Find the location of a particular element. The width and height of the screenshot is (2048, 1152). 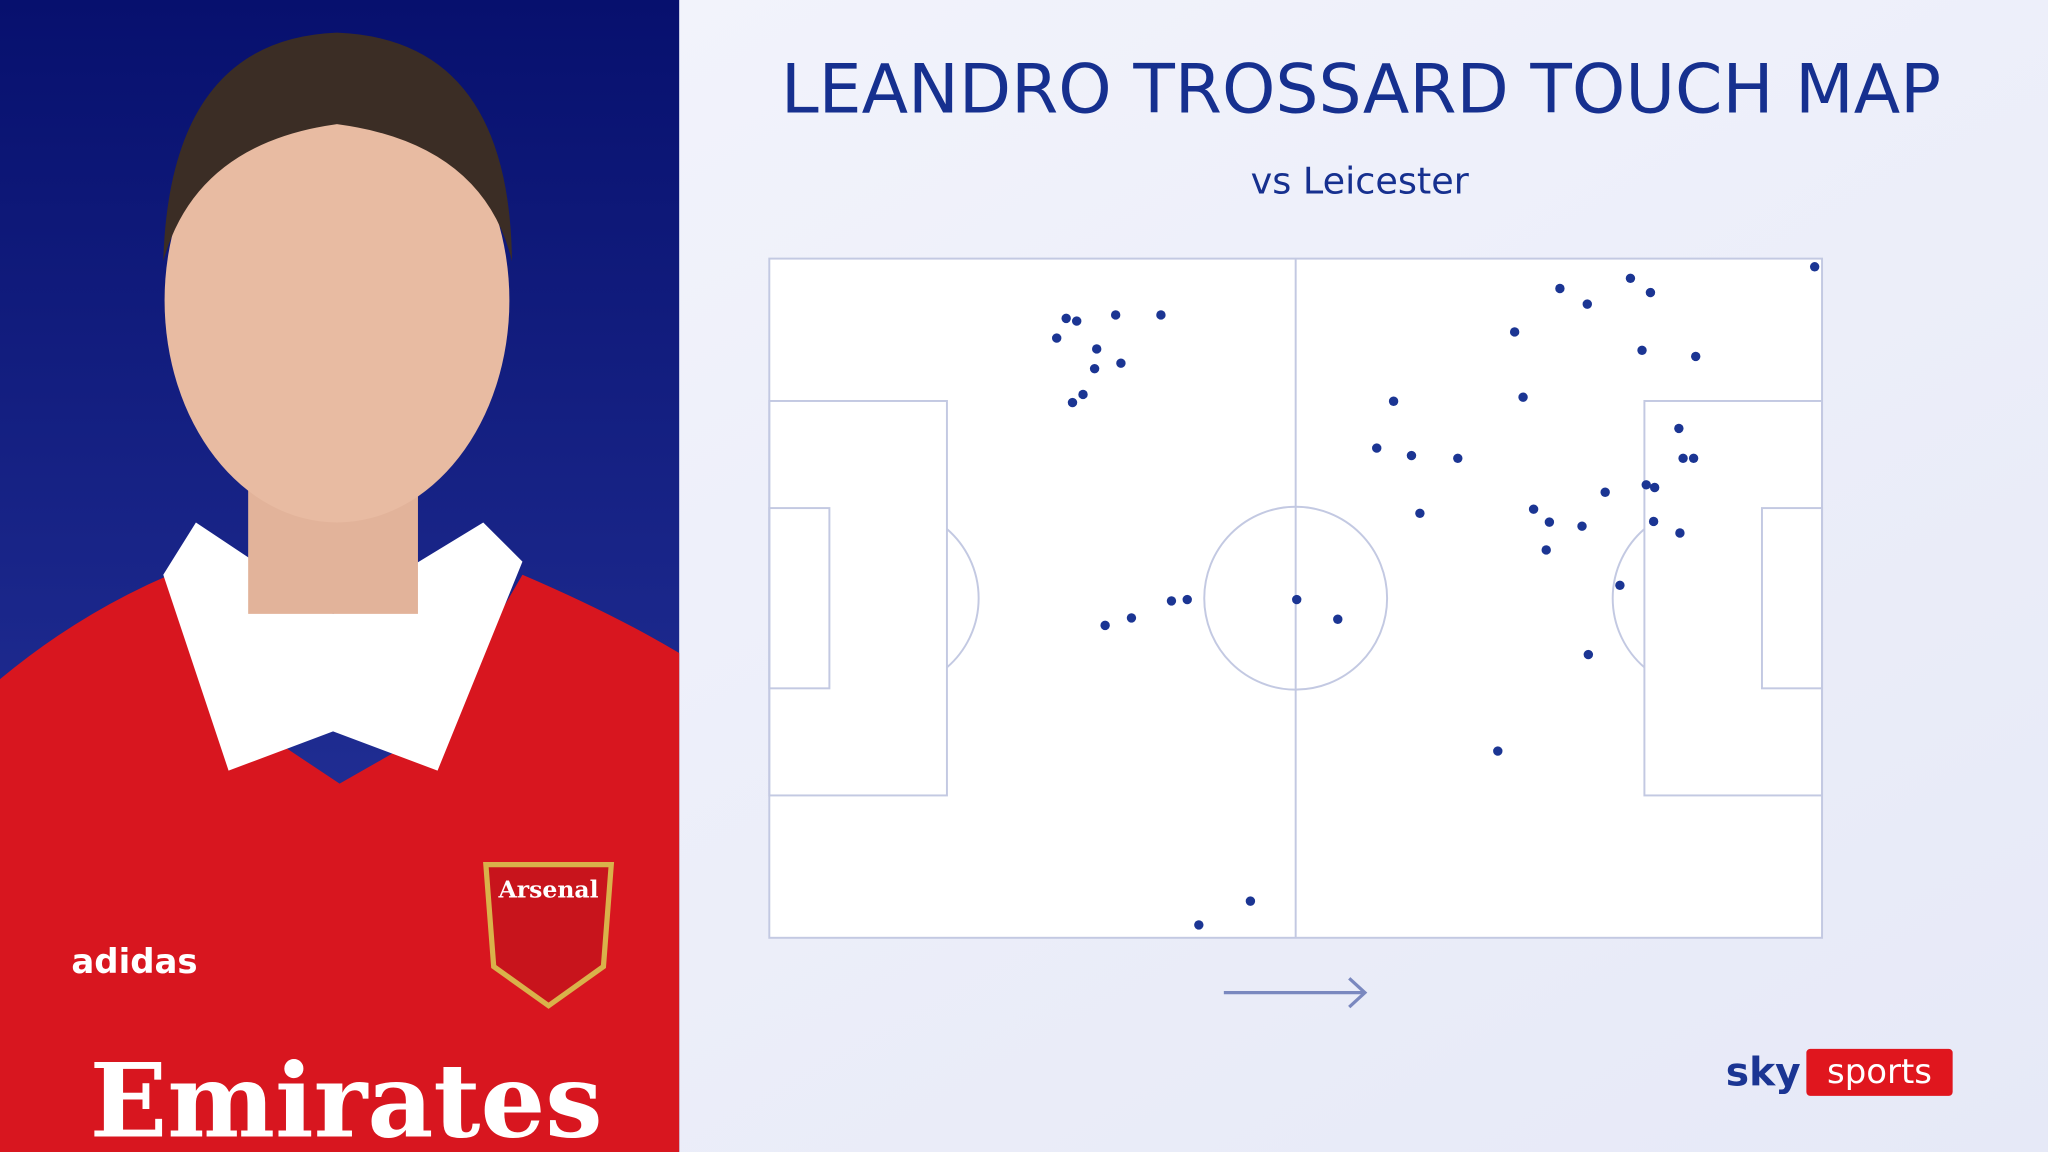

chart-title: LEANDRO TROSSARD TOUCH MAP is located at coordinates (1361, 90).